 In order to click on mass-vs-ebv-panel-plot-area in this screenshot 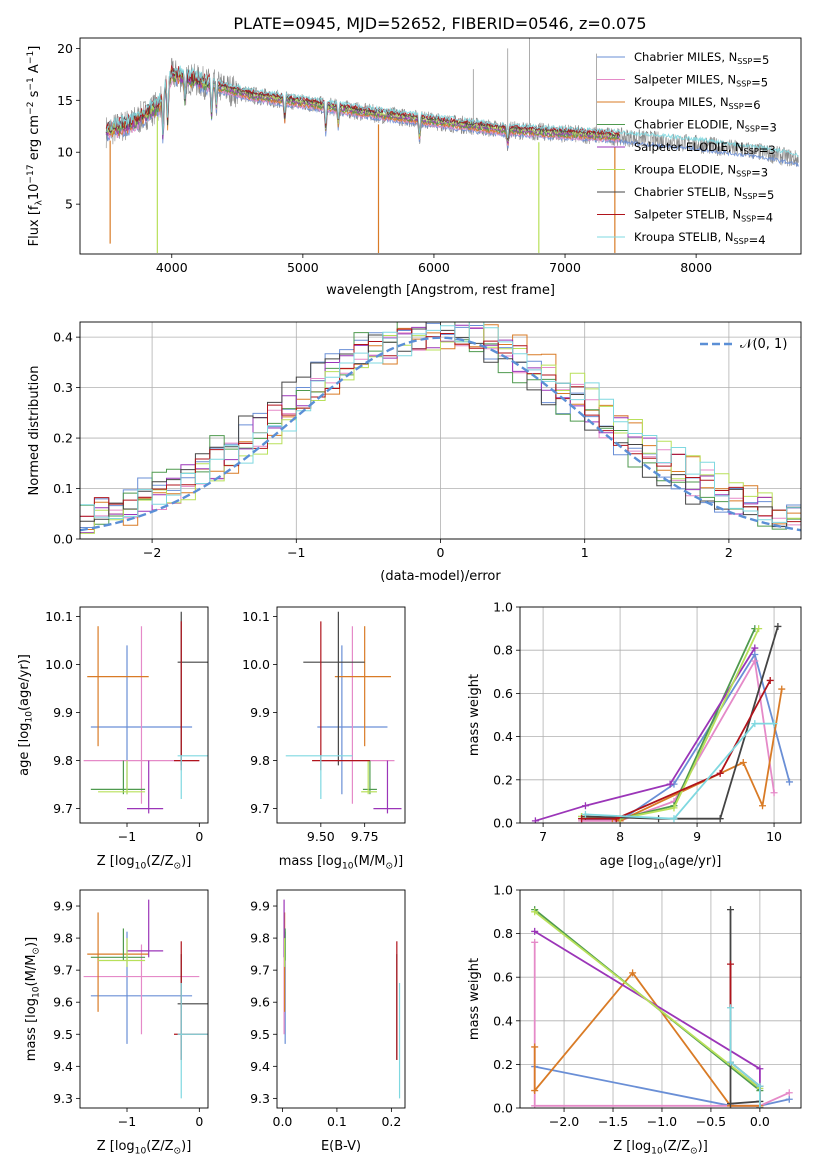, I will do `click(342, 999)`.